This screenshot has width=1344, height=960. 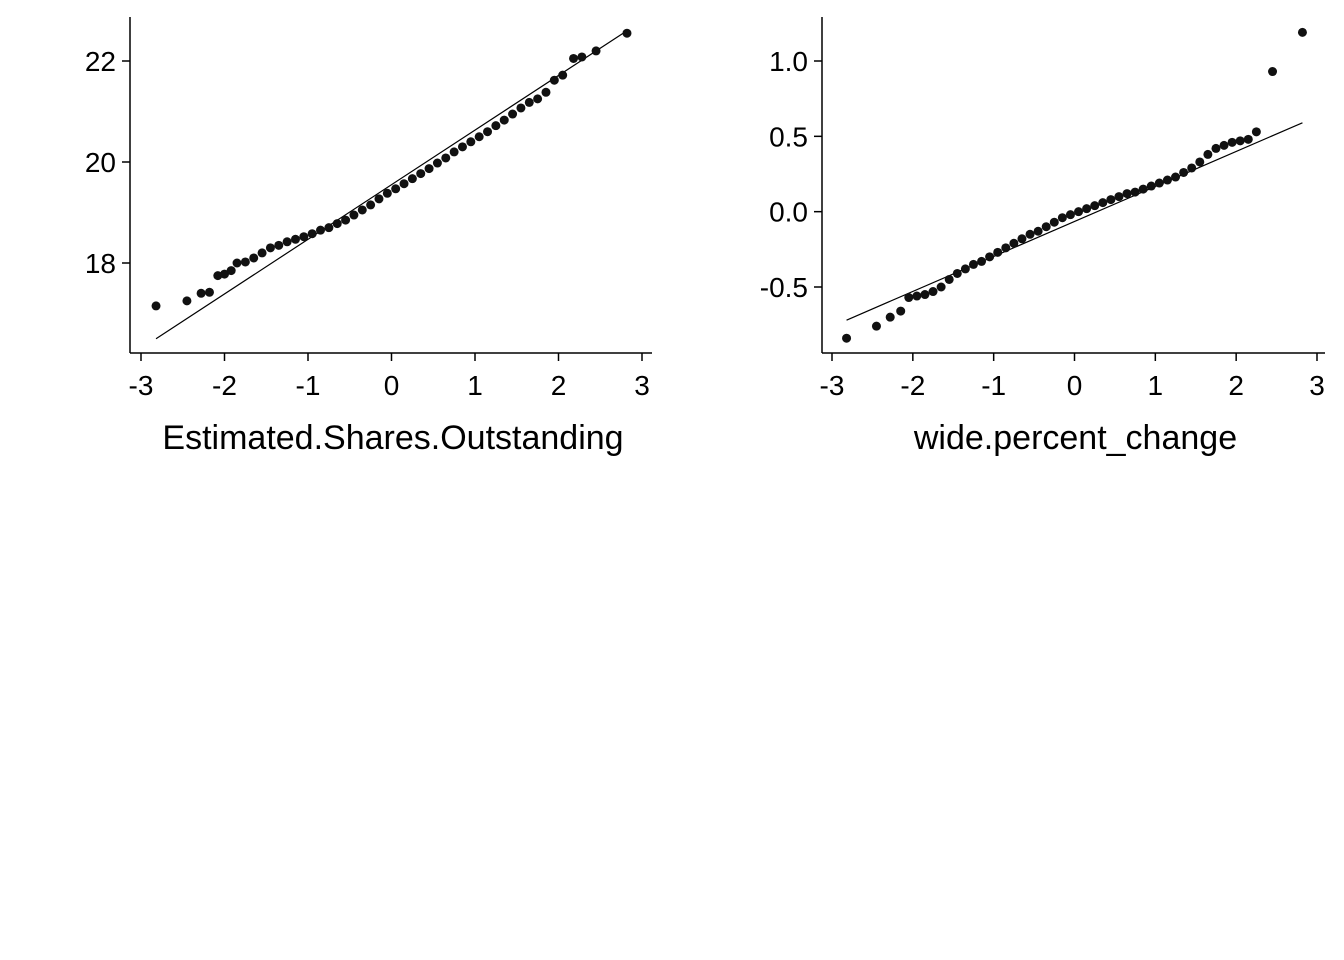 I want to click on x-tick-label: 0, so click(x=1075, y=385).